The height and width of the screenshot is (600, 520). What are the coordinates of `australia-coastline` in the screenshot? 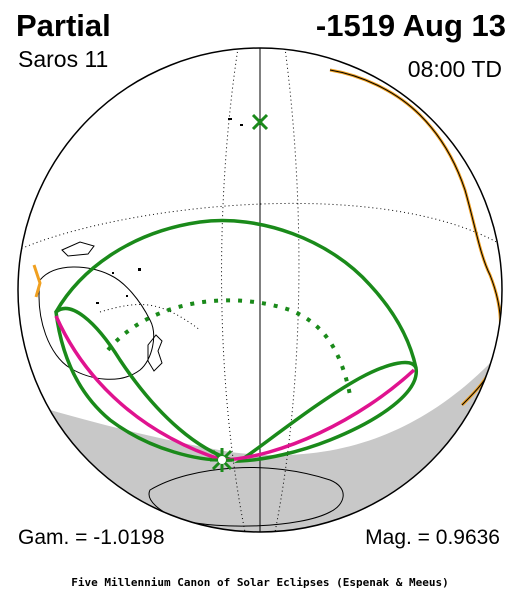 It's located at (96, 323).